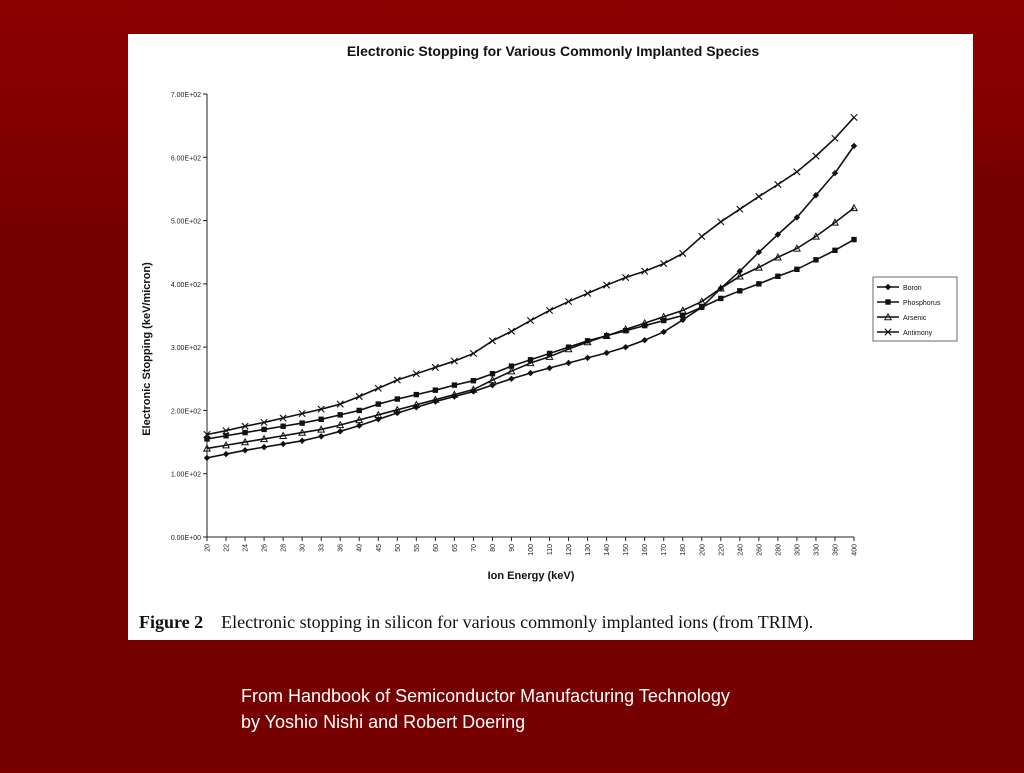 This screenshot has height=773, width=1024. I want to click on x-tick-label: 280, so click(778, 550).